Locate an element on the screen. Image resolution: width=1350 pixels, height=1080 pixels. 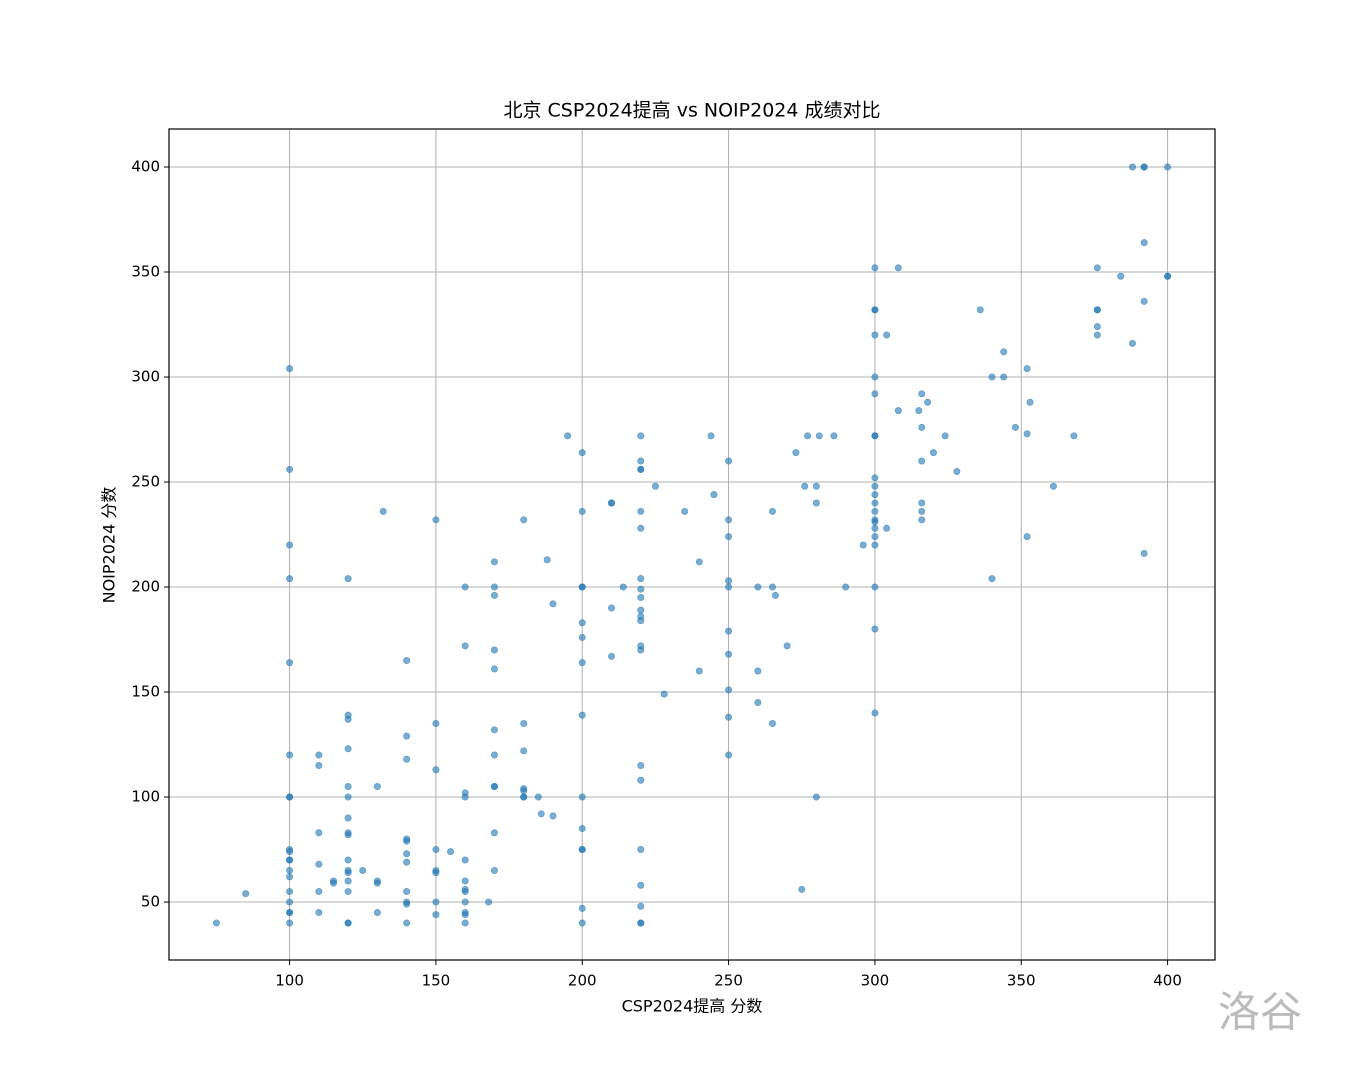
y-tick-label: 50 is located at coordinates (150, 902).